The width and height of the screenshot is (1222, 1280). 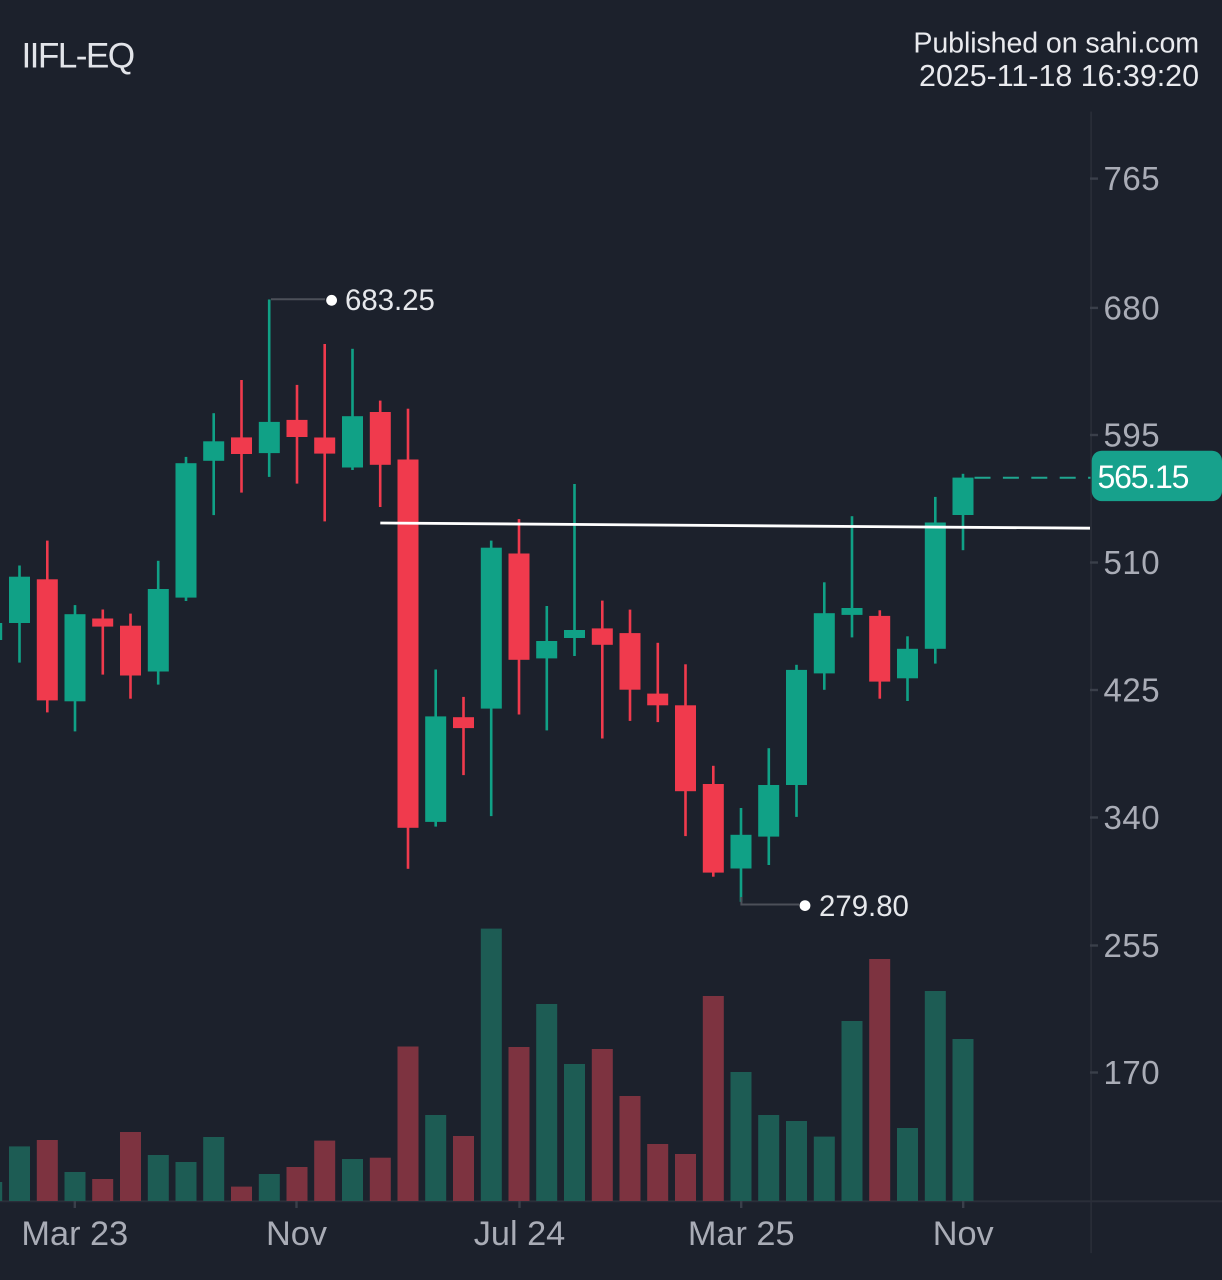 What do you see at coordinates (78, 56) in the screenshot?
I see `svg-text: IIFL-EQ` at bounding box center [78, 56].